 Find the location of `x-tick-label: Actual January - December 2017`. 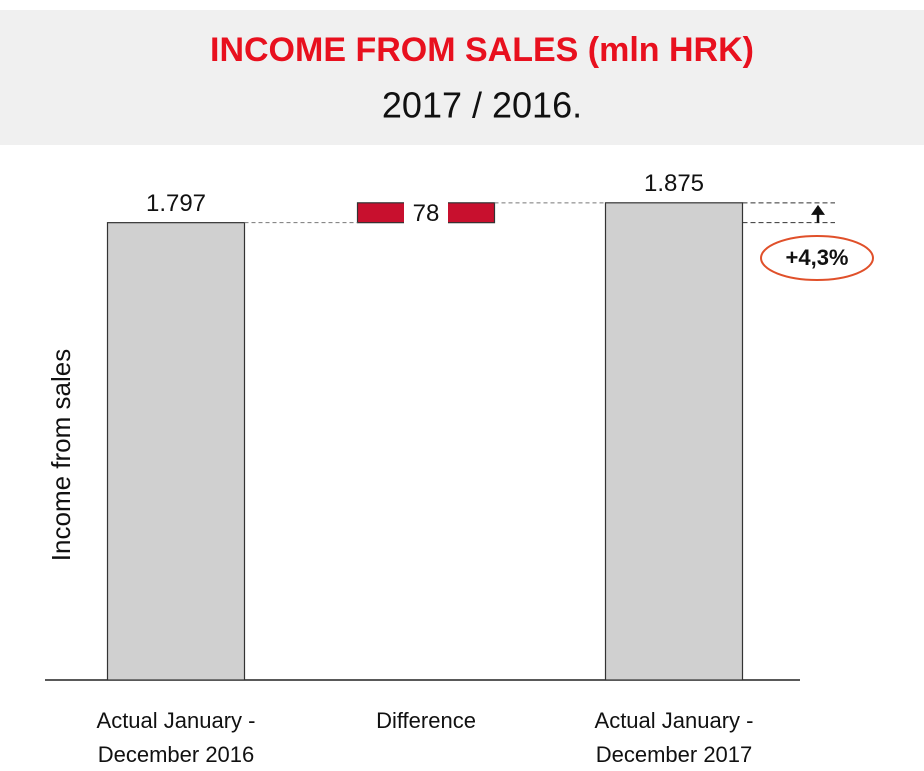

x-tick-label: Actual January - December 2017 is located at coordinates (674, 737).